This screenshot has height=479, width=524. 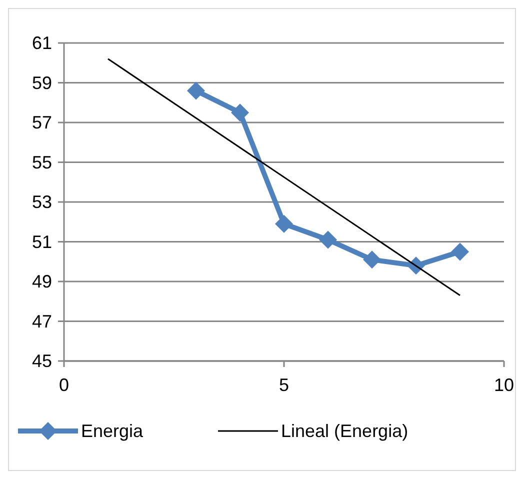 I want to click on y-tick-label: 59, so click(x=42, y=82).